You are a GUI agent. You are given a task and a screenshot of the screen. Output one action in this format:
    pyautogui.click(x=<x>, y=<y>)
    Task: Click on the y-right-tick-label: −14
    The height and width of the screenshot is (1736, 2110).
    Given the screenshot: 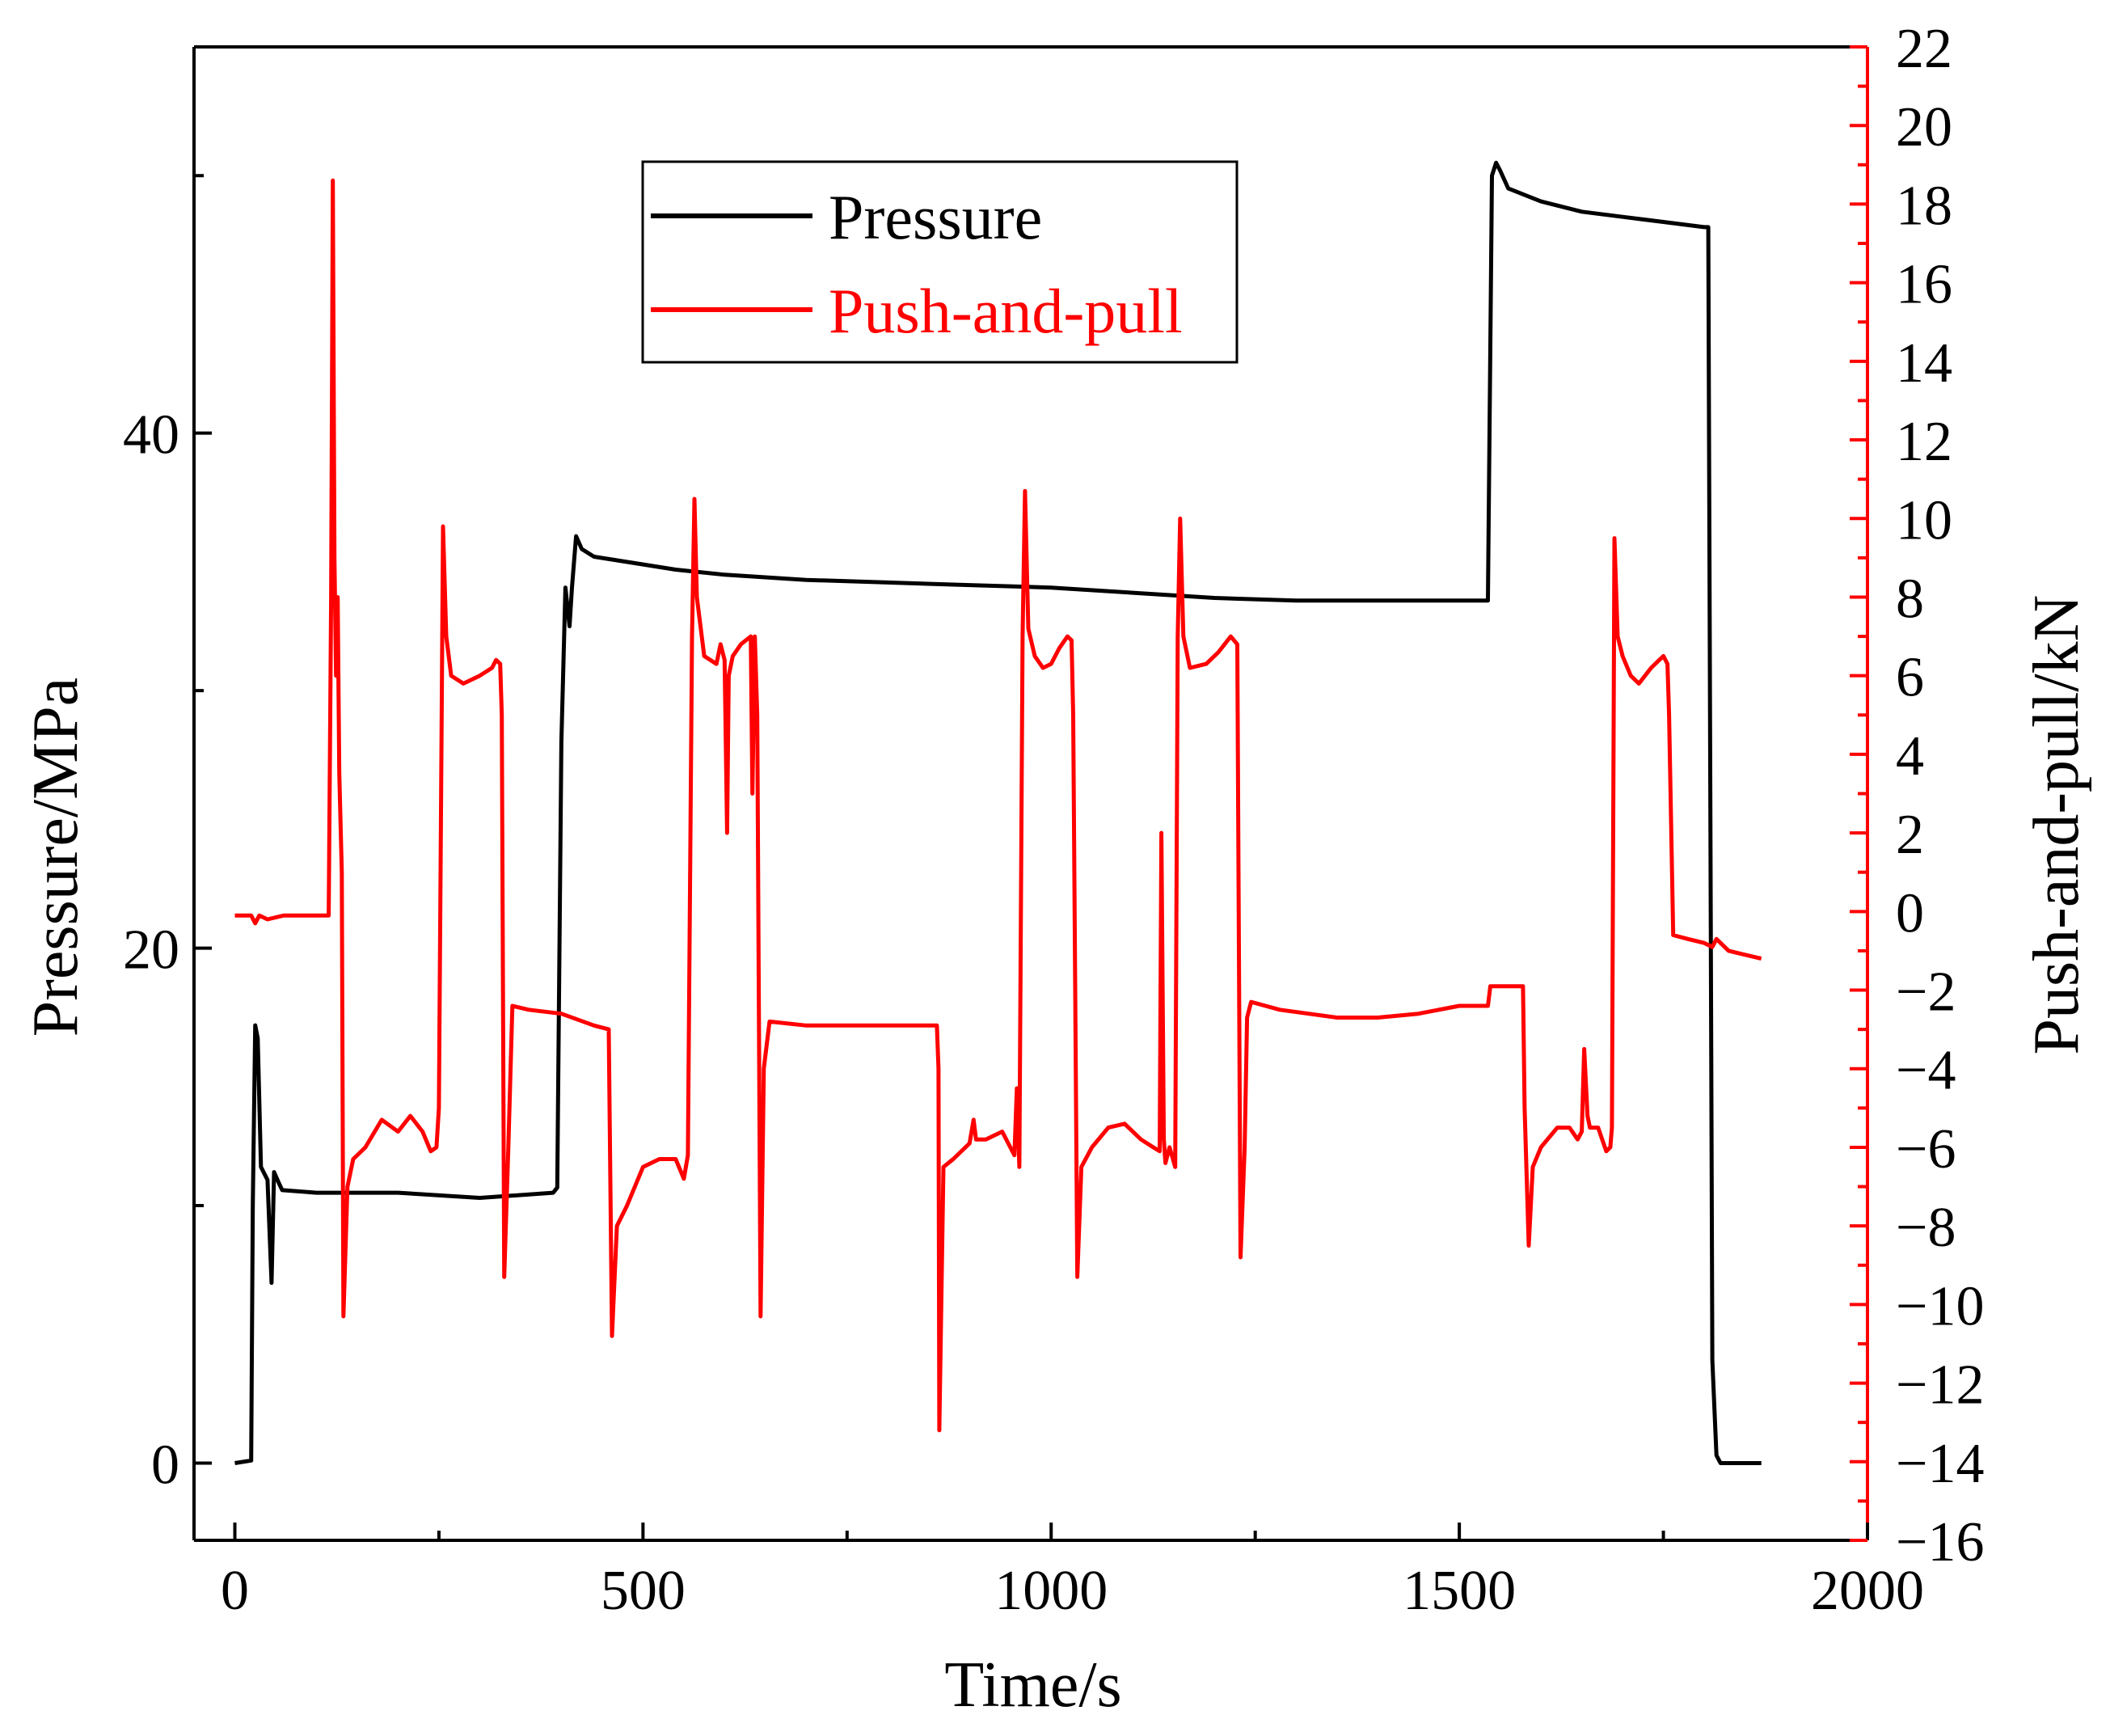 What is the action you would take?
    pyautogui.click(x=1940, y=1464)
    